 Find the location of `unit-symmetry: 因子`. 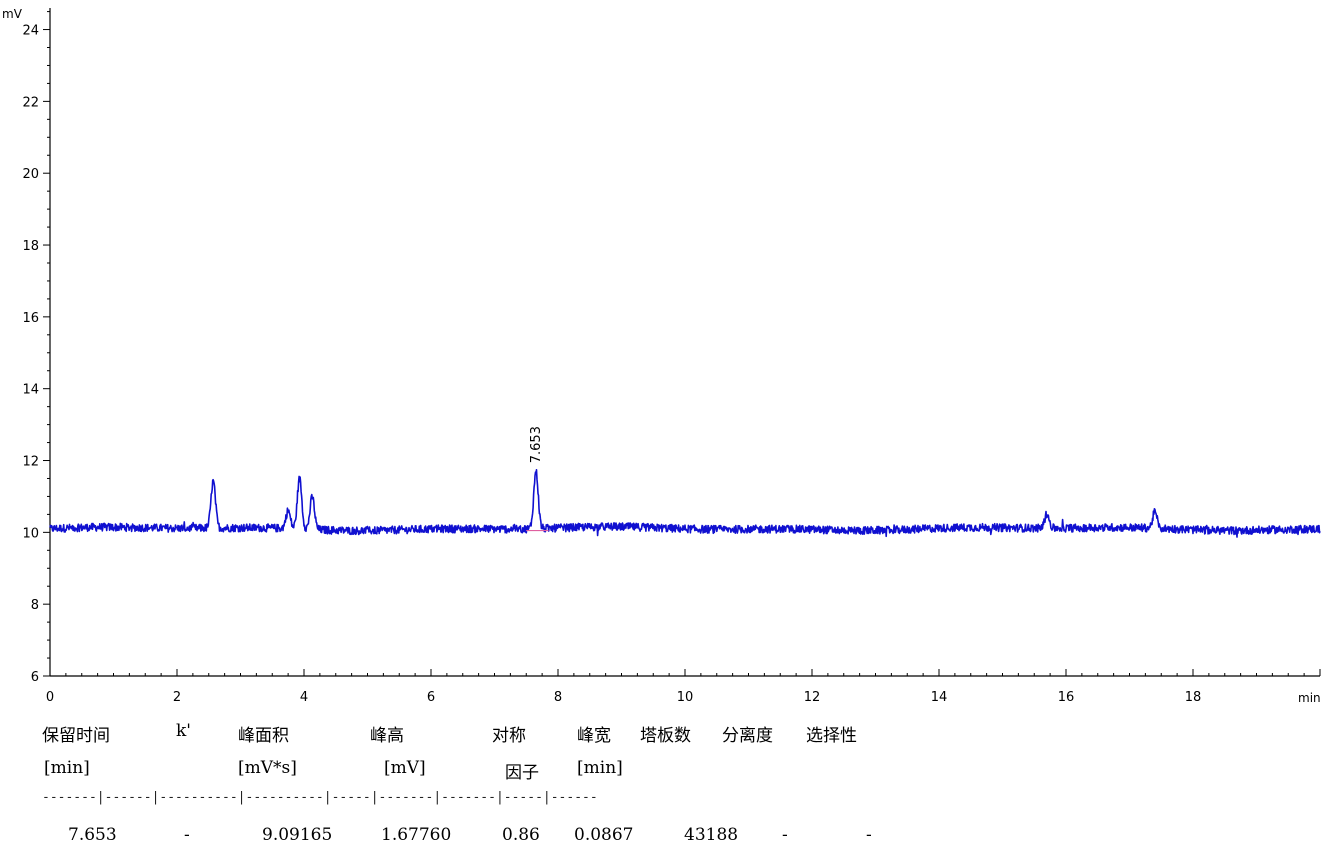

unit-symmetry: 因子 is located at coordinates (522, 773).